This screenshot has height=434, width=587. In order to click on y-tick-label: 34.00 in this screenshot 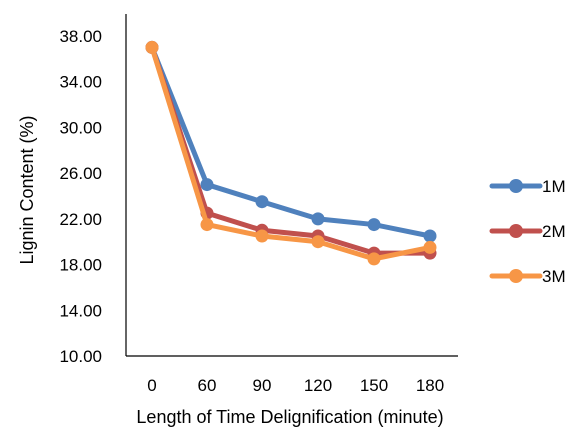, I will do `click(80, 82)`.